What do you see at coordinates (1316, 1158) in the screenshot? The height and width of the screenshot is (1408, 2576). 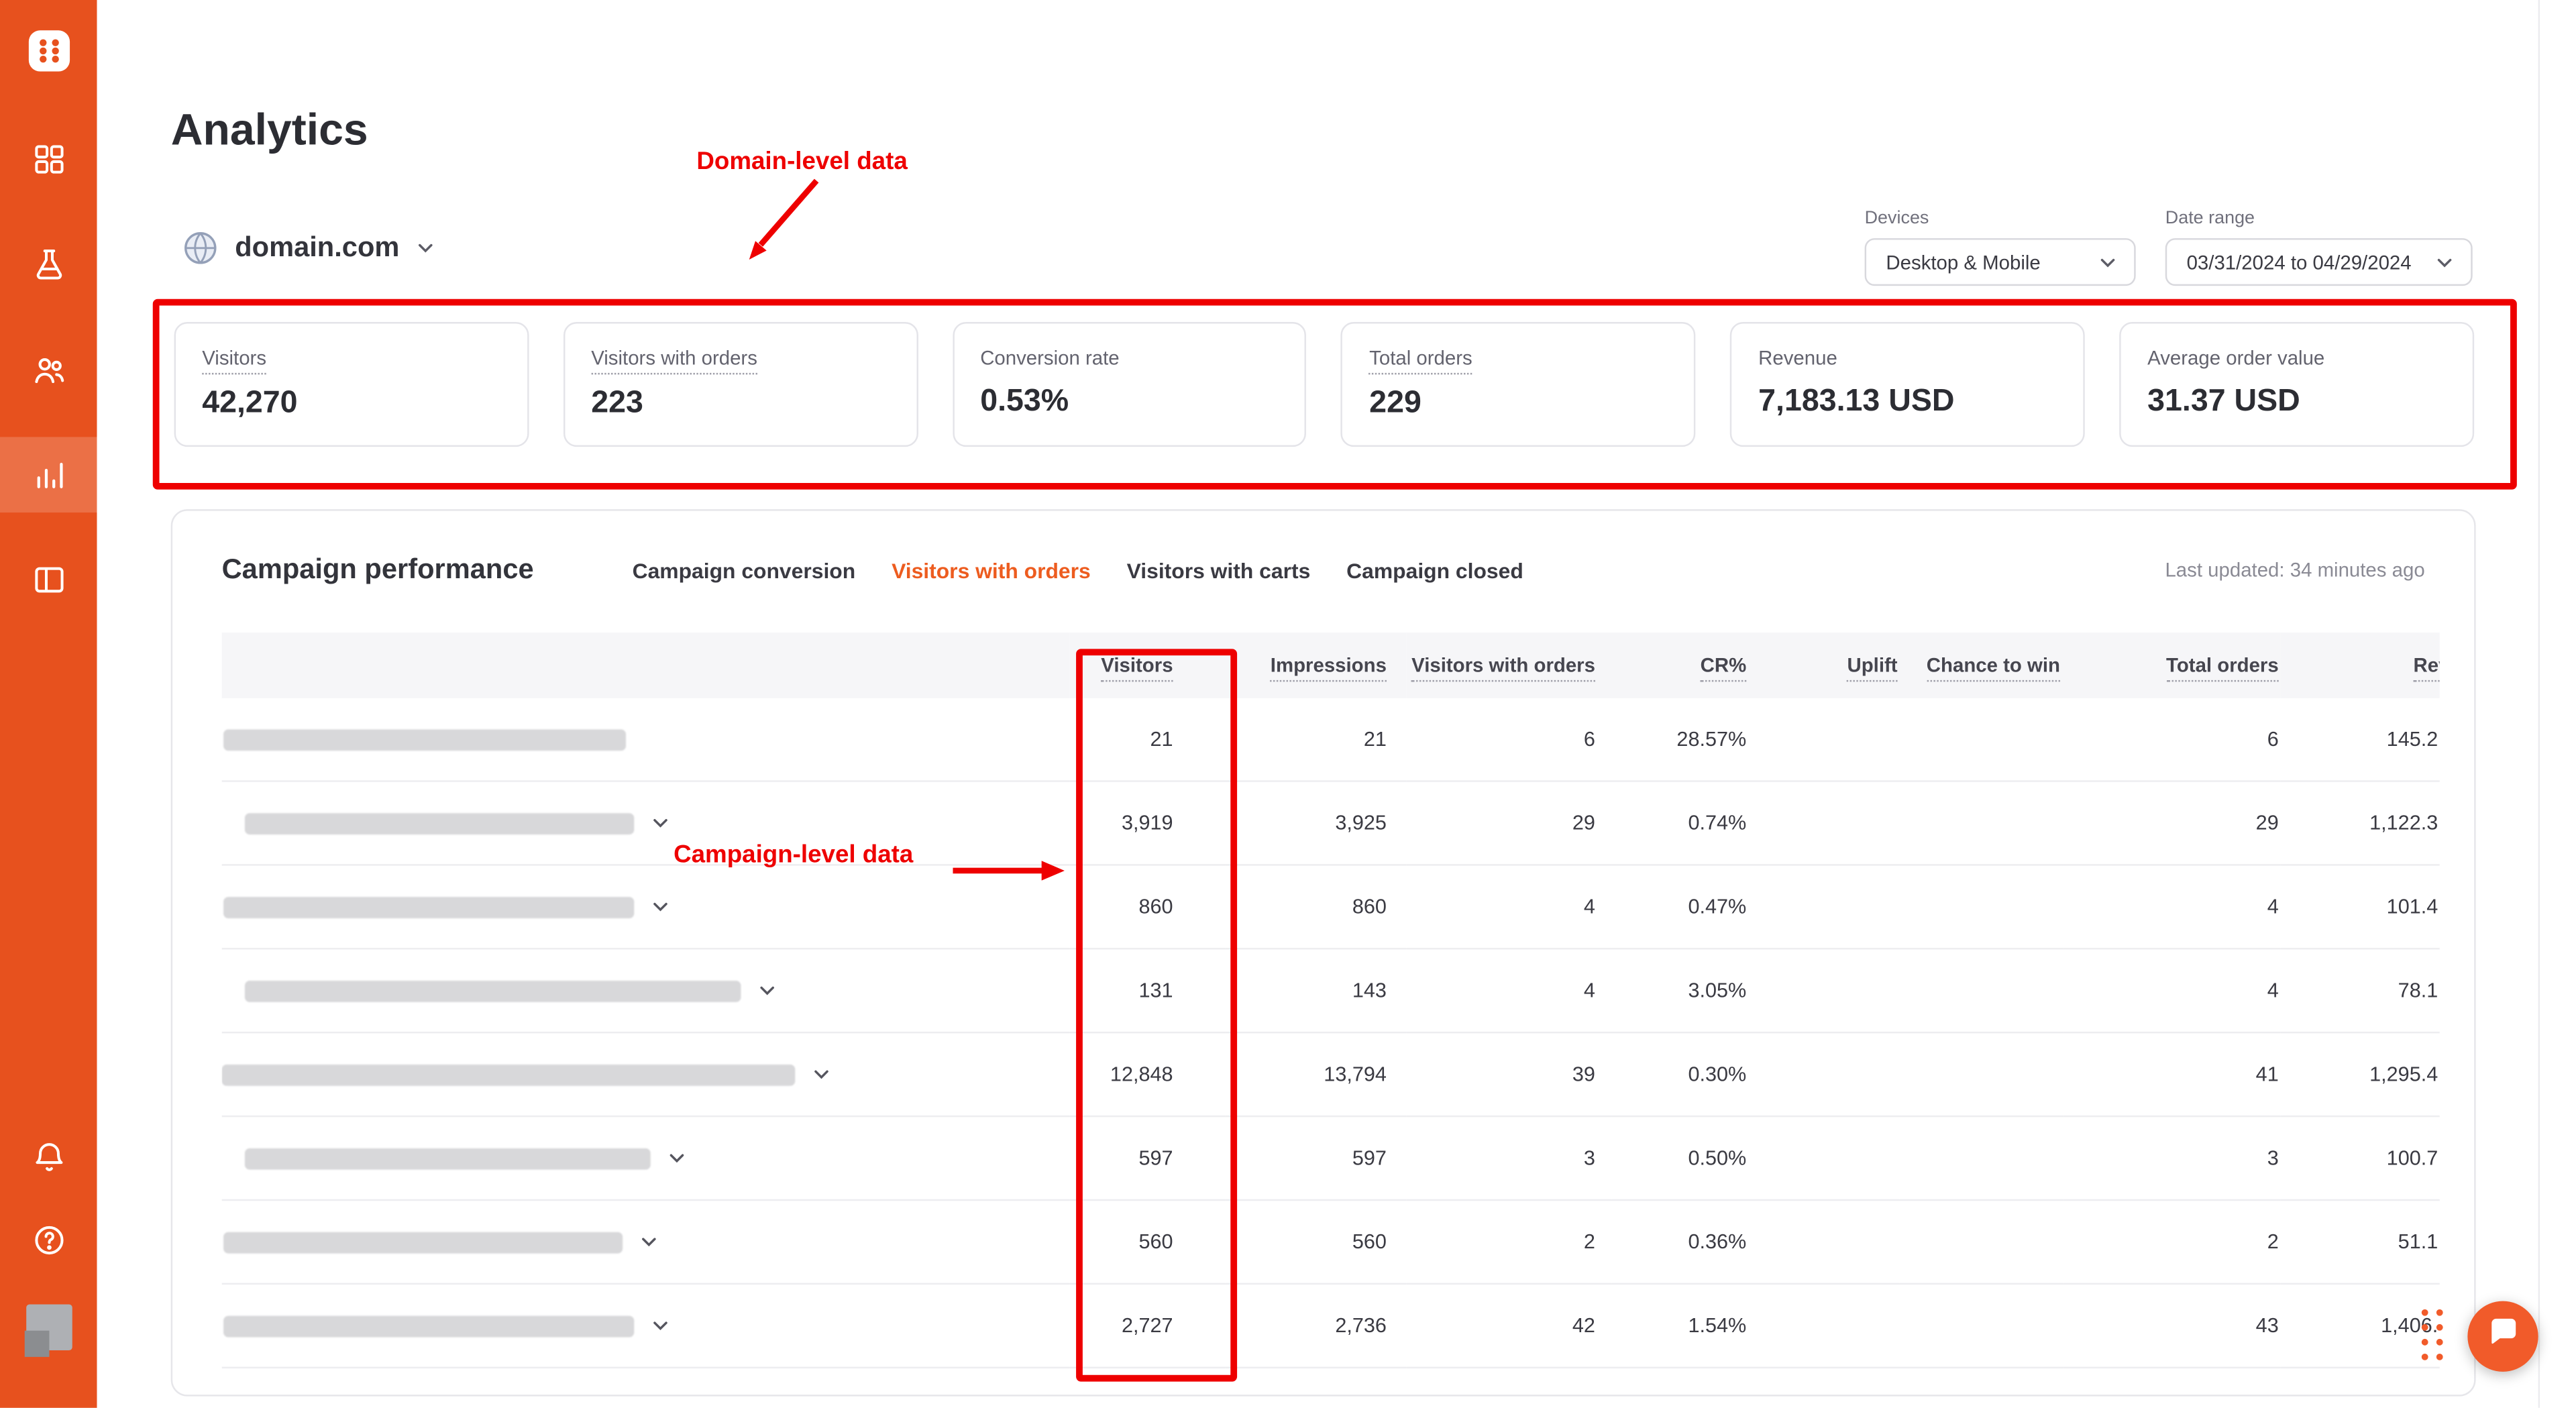 I see `cell-impressions: 597` at bounding box center [1316, 1158].